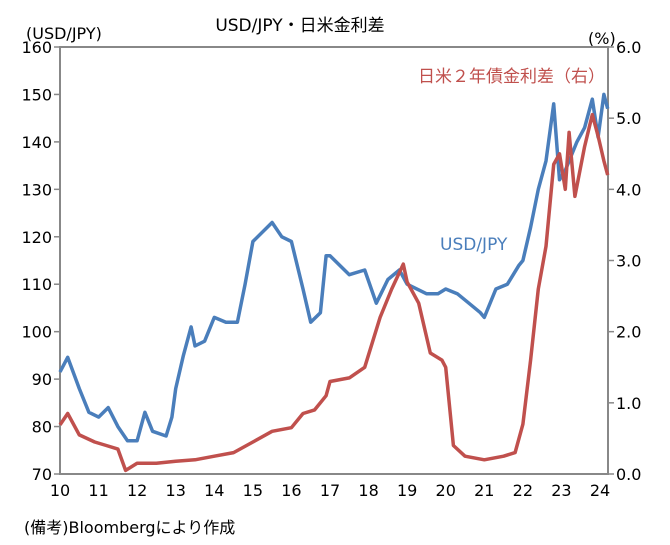 This screenshot has height=545, width=670. Describe the element at coordinates (291, 490) in the screenshot. I see `x-tick-label: 16` at that location.